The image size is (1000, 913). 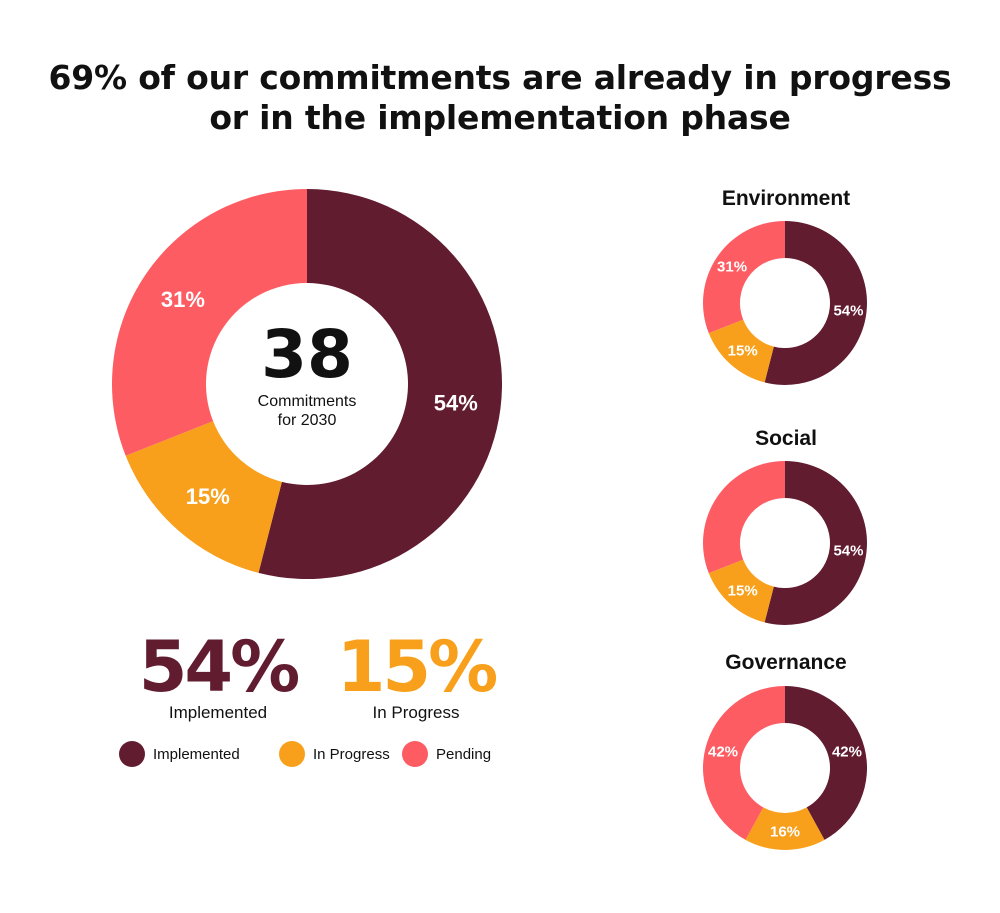 I want to click on legend-dot-pending, so click(x=415, y=754).